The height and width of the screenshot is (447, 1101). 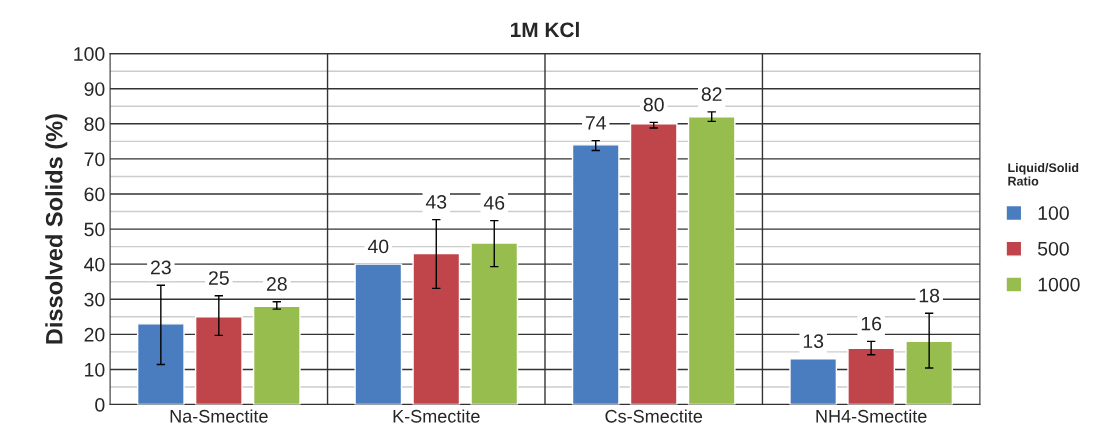 What do you see at coordinates (378, 246) in the screenshot?
I see `data-label: 40` at bounding box center [378, 246].